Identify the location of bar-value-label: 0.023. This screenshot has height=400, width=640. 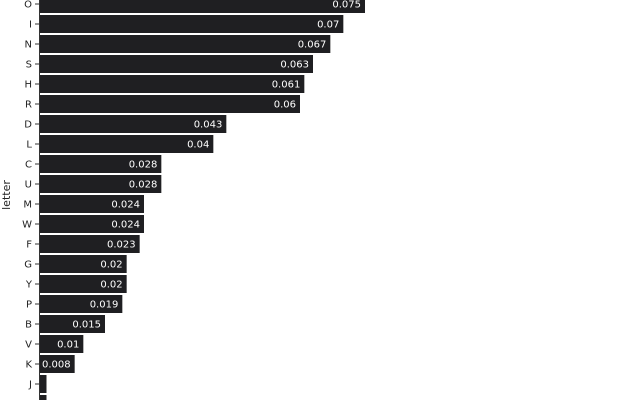
(121, 245).